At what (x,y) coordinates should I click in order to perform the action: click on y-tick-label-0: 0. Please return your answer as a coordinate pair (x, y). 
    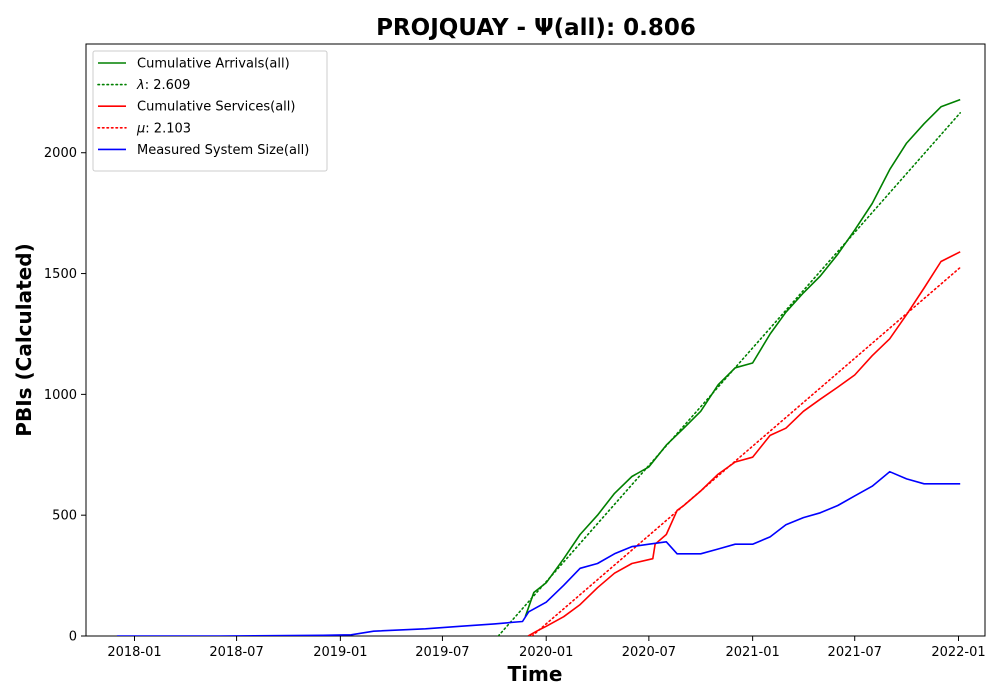
    Looking at the image, I should click on (73, 637).